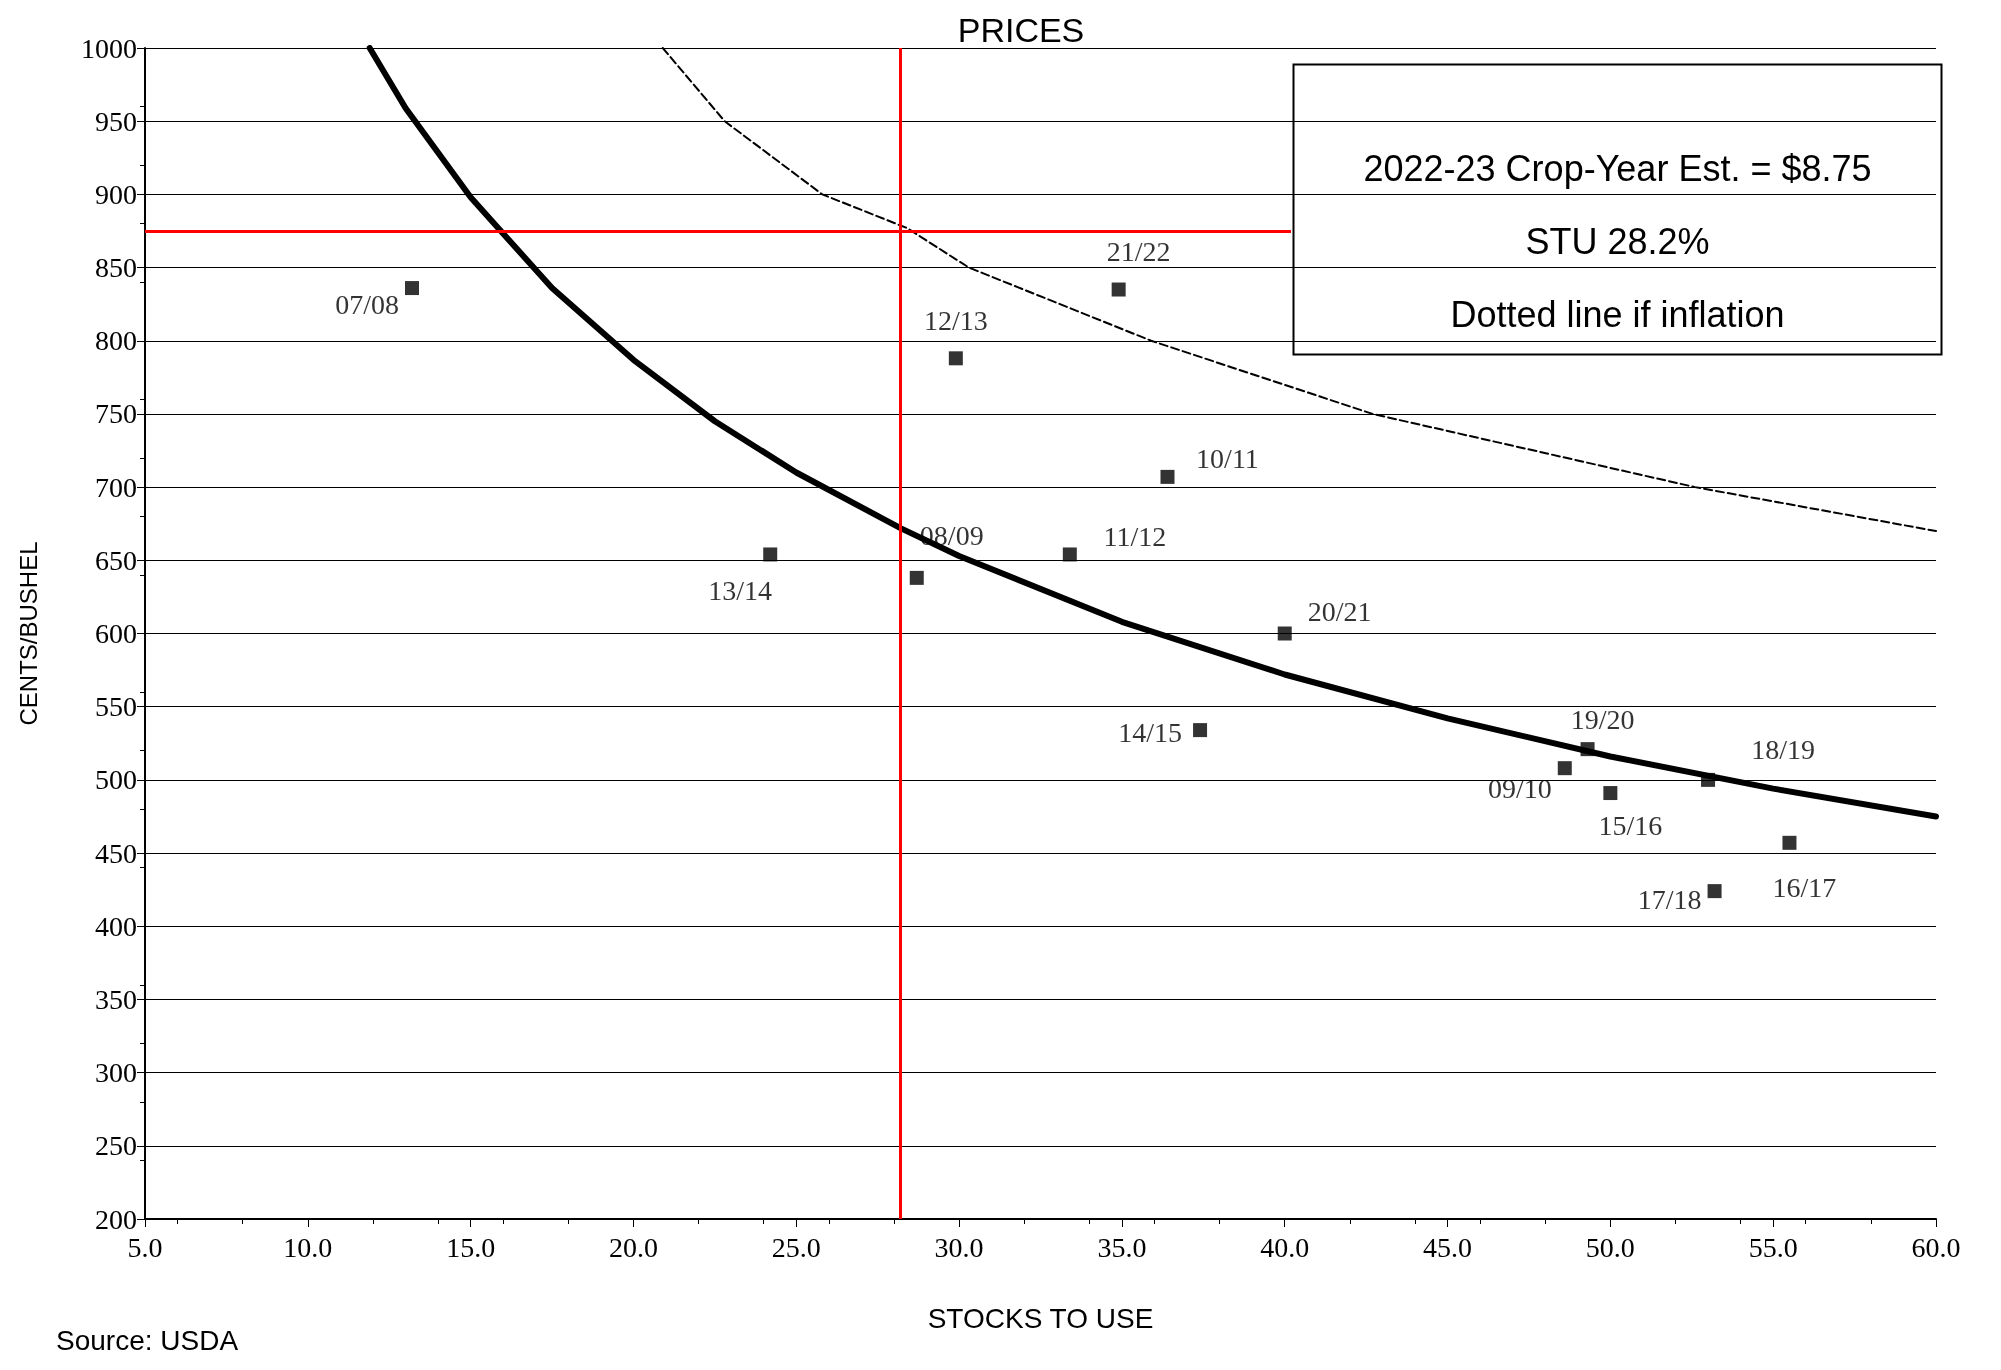  Describe the element at coordinates (147, 1340) in the screenshot. I see `source-note: Source: USDA` at that location.